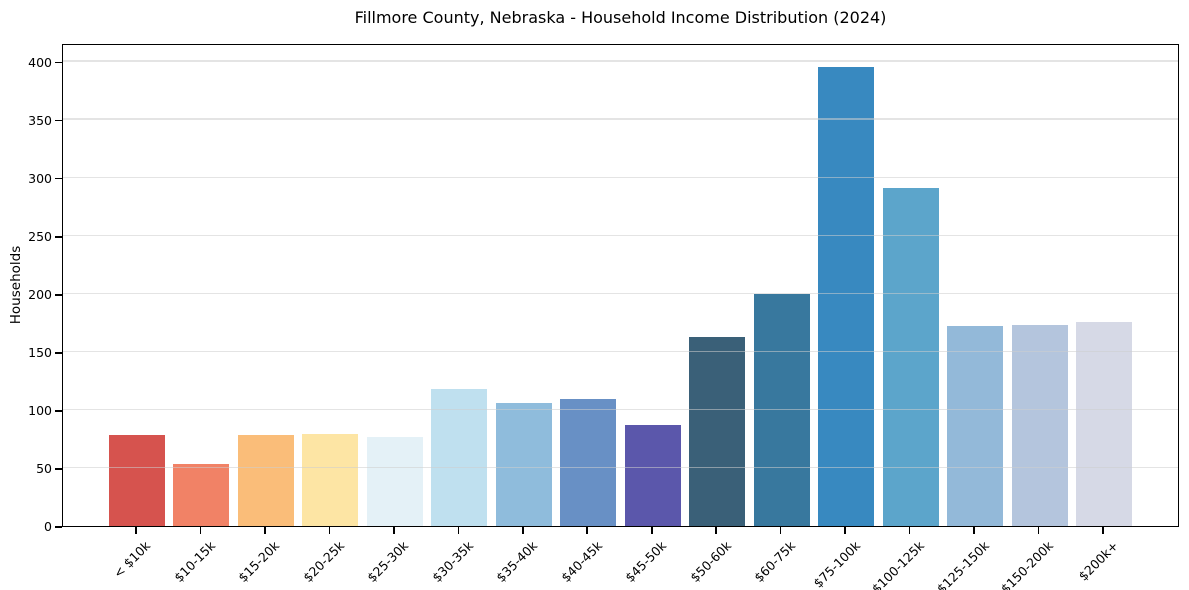 The height and width of the screenshot is (590, 1189). I want to click on x-tick-label-$40-45k: $40-45k, so click(581, 562).